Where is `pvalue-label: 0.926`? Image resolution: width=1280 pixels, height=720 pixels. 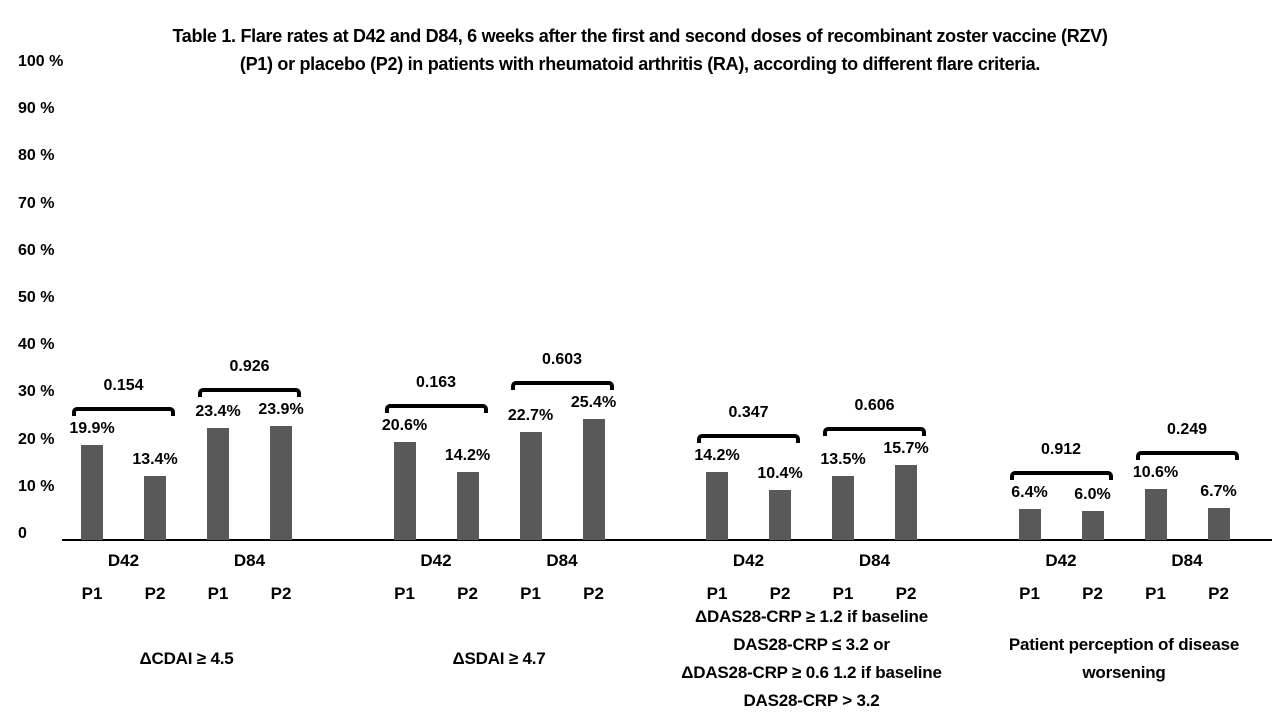
pvalue-label: 0.926 is located at coordinates (249, 366).